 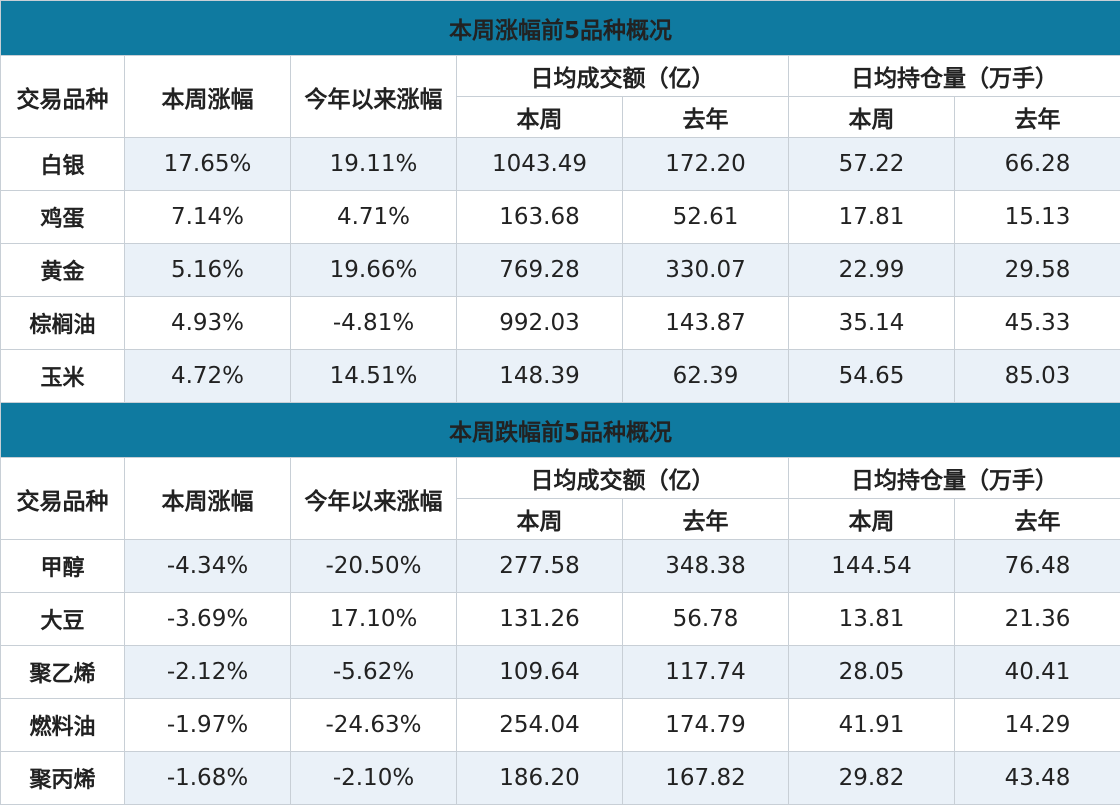 What do you see at coordinates (705, 566) in the screenshot?
I see `volume-last-year: 348.38` at bounding box center [705, 566].